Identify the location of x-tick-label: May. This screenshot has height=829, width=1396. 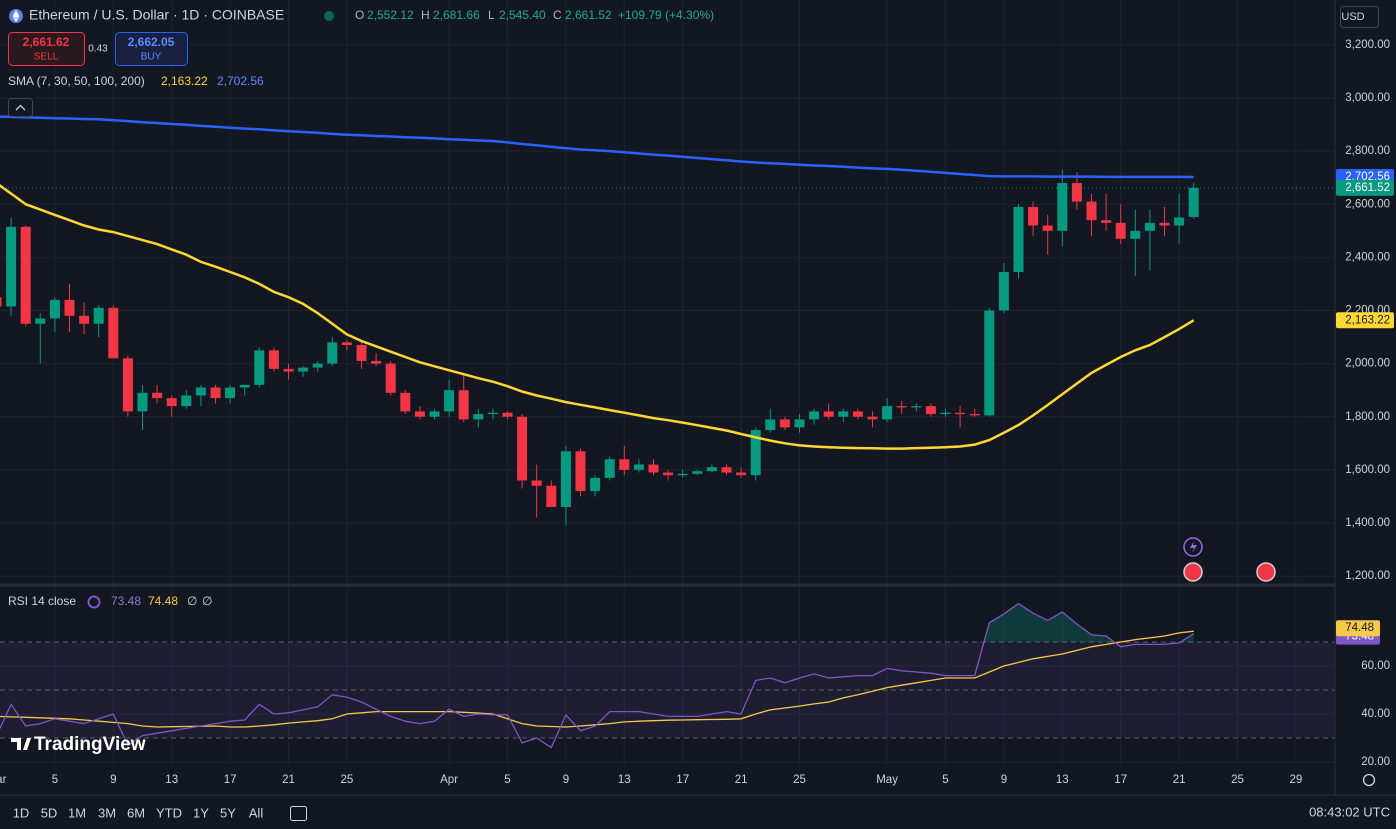
(887, 780).